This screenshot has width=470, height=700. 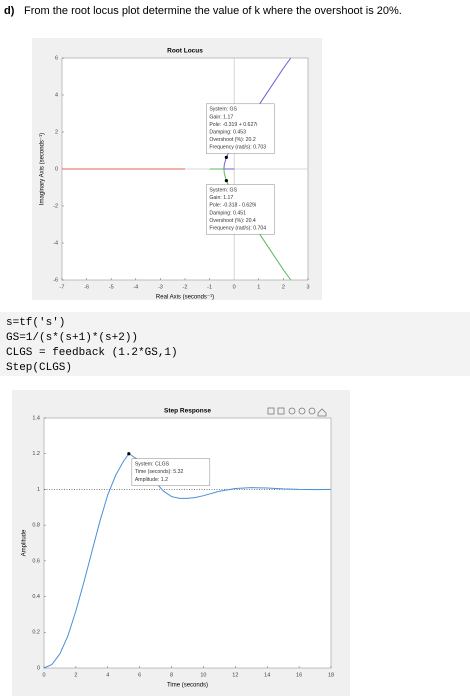 What do you see at coordinates (56, 58) in the screenshot?
I see `y-tick-label: 6` at bounding box center [56, 58].